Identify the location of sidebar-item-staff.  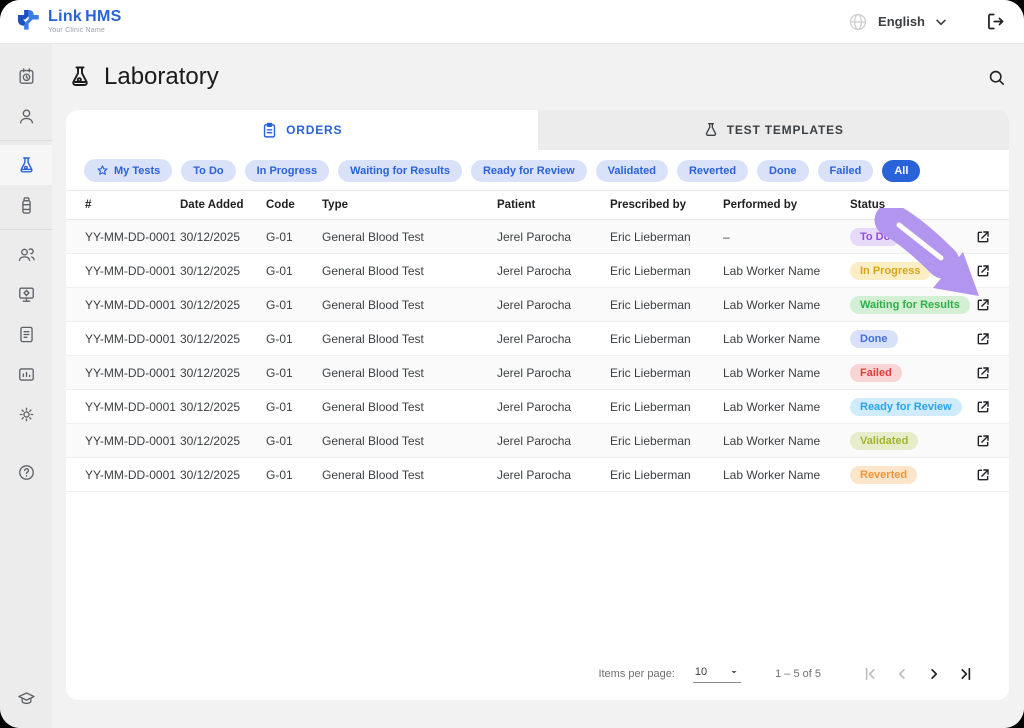
(26, 254).